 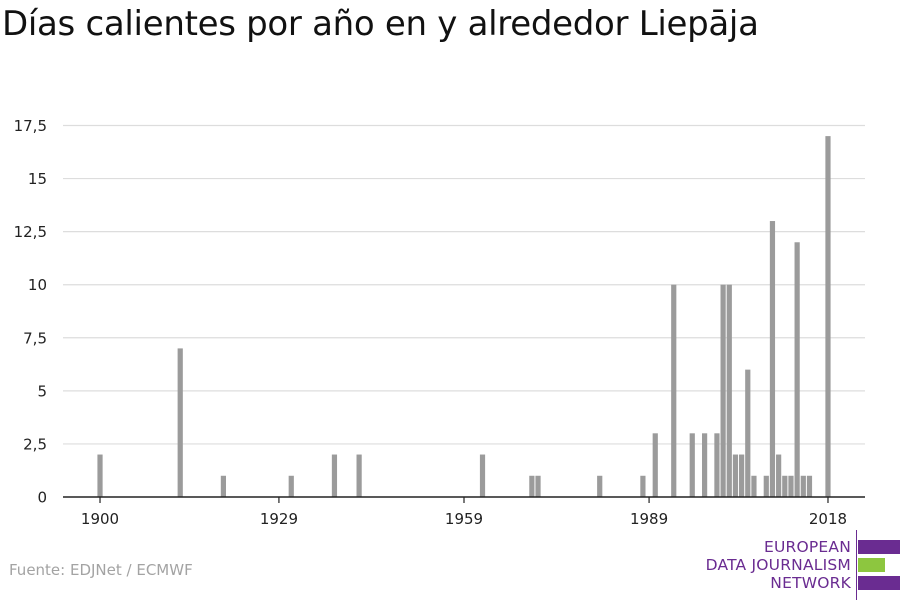 I want to click on bar-1913, so click(x=180, y=422).